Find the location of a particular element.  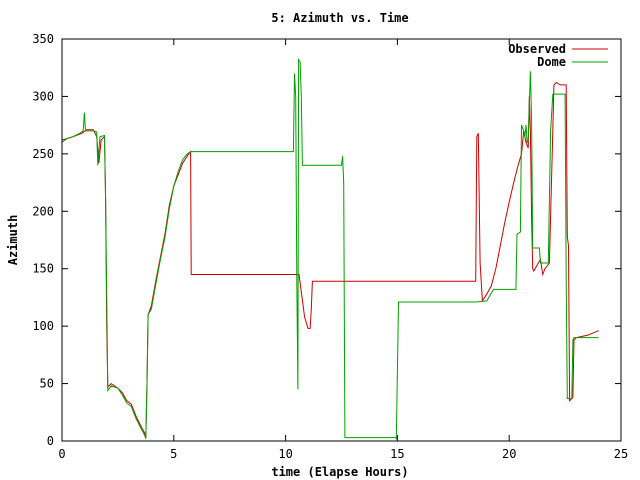

x-axis-label: time (Elapse Hours) is located at coordinates (339, 472).